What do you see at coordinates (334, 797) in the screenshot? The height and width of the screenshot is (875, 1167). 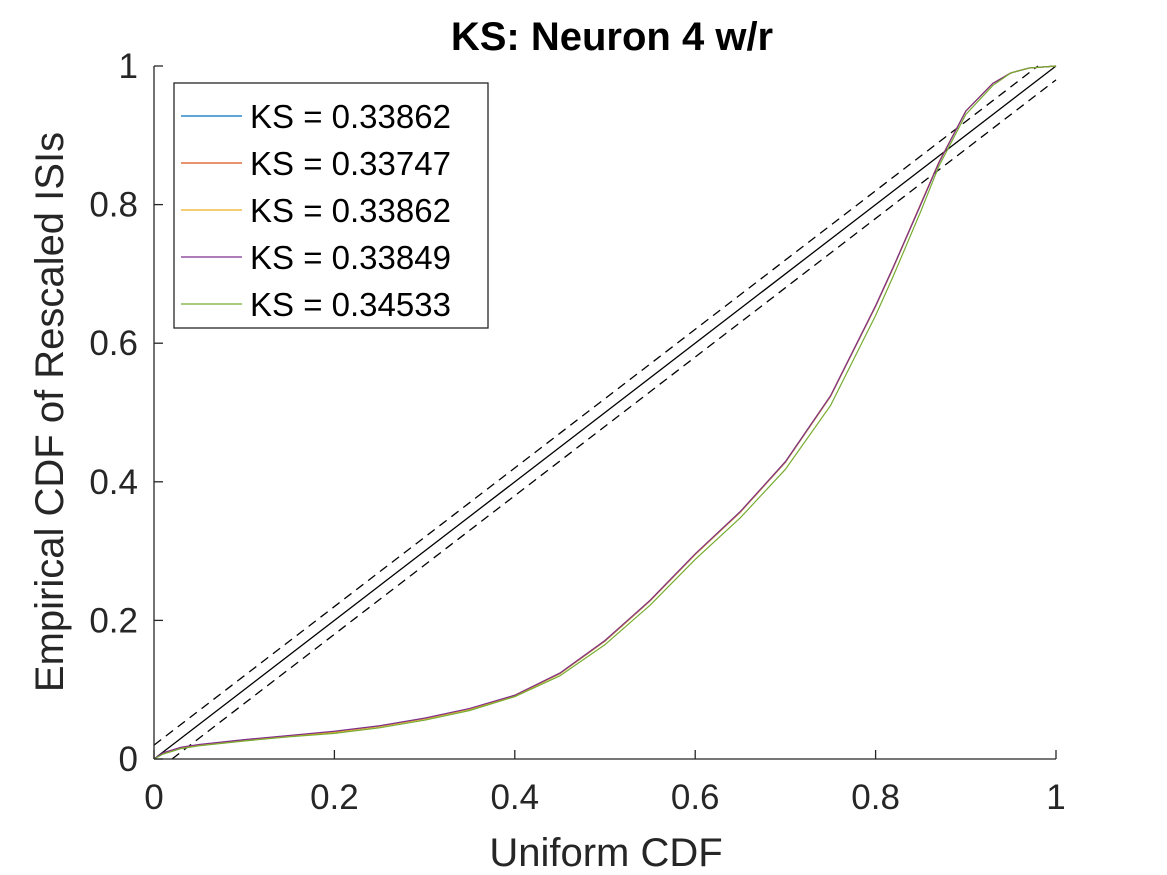 I see `x-tick-label: 0.2` at bounding box center [334, 797].